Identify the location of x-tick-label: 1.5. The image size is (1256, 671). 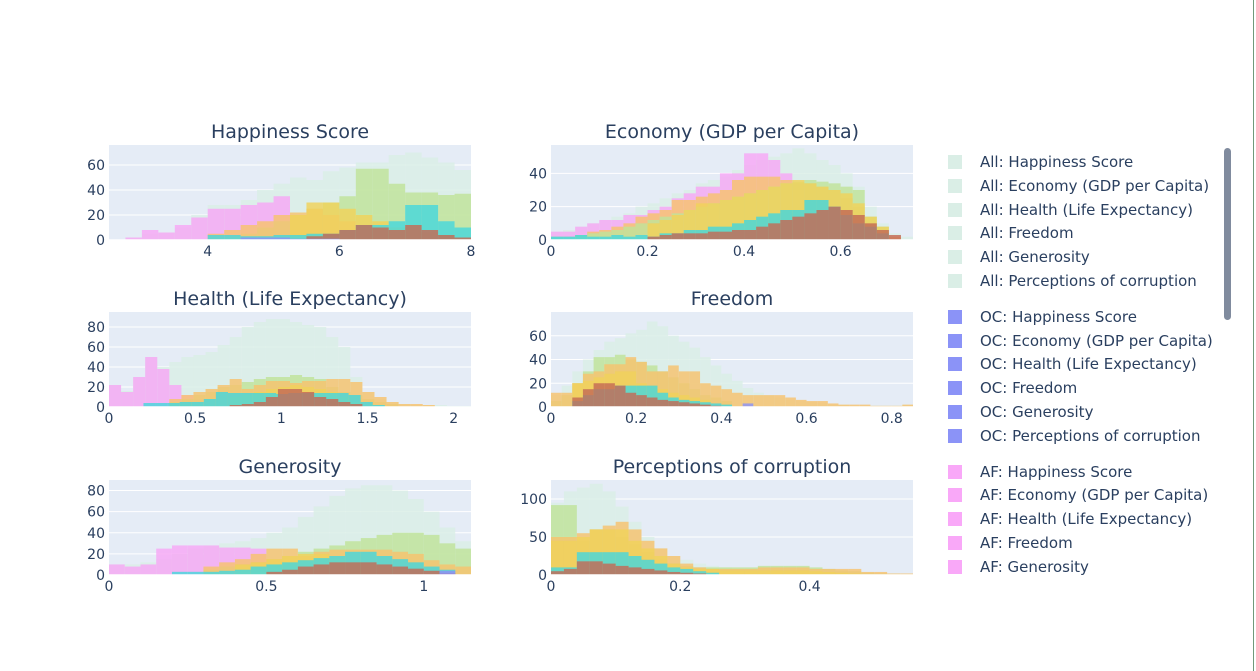
(367, 419).